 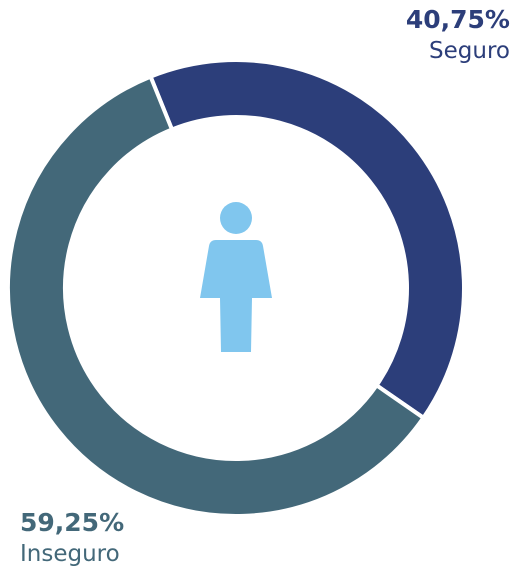 What do you see at coordinates (469, 51) in the screenshot?
I see `category-label: Seguro` at bounding box center [469, 51].